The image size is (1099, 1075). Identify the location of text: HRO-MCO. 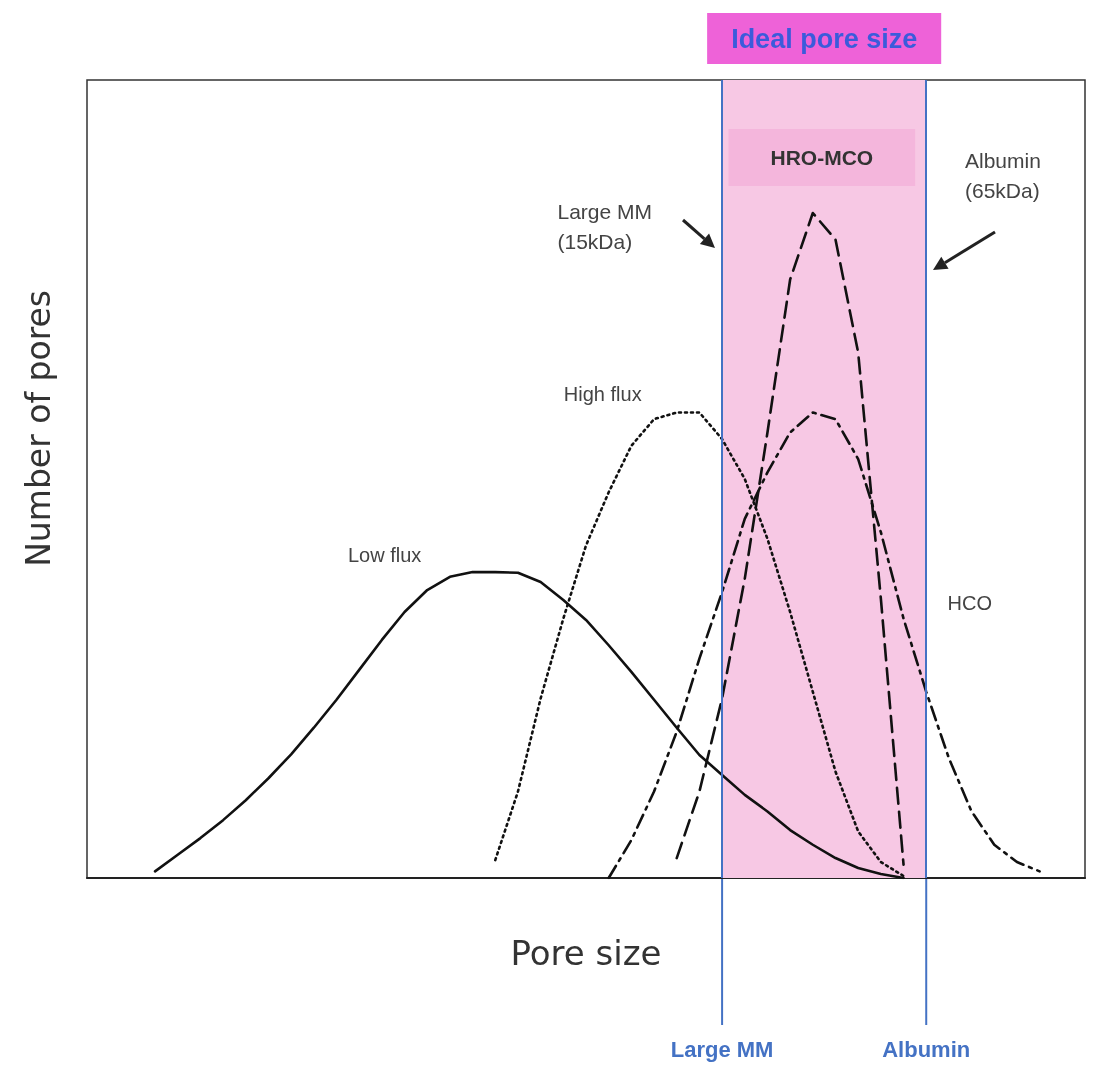
(822, 157).